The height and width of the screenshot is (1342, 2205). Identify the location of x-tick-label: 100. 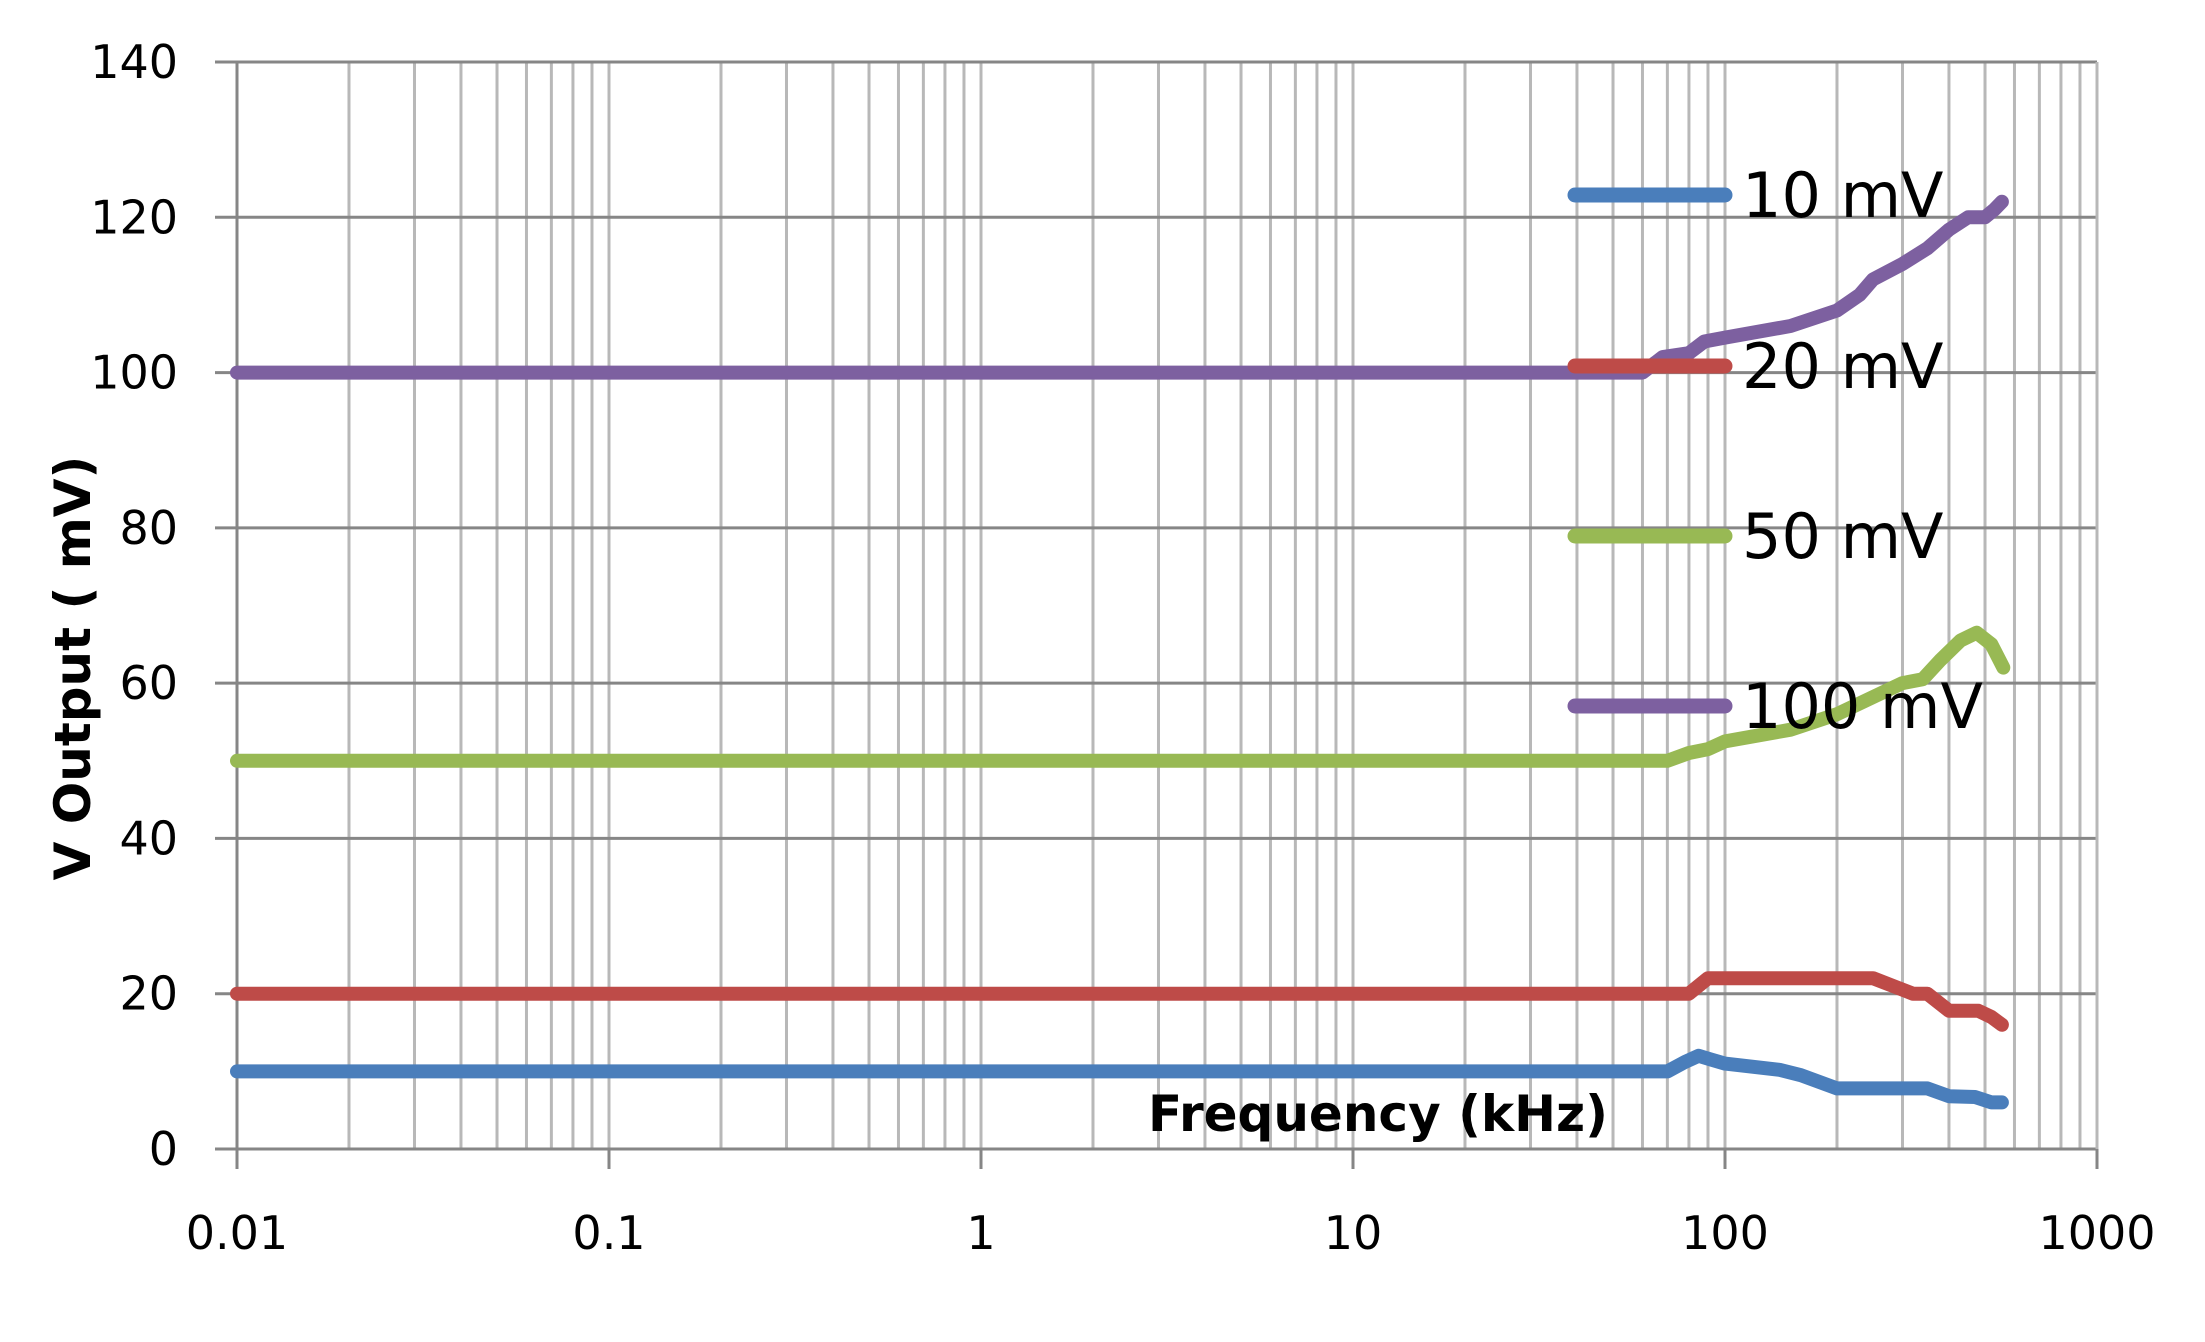
(1725, 1233).